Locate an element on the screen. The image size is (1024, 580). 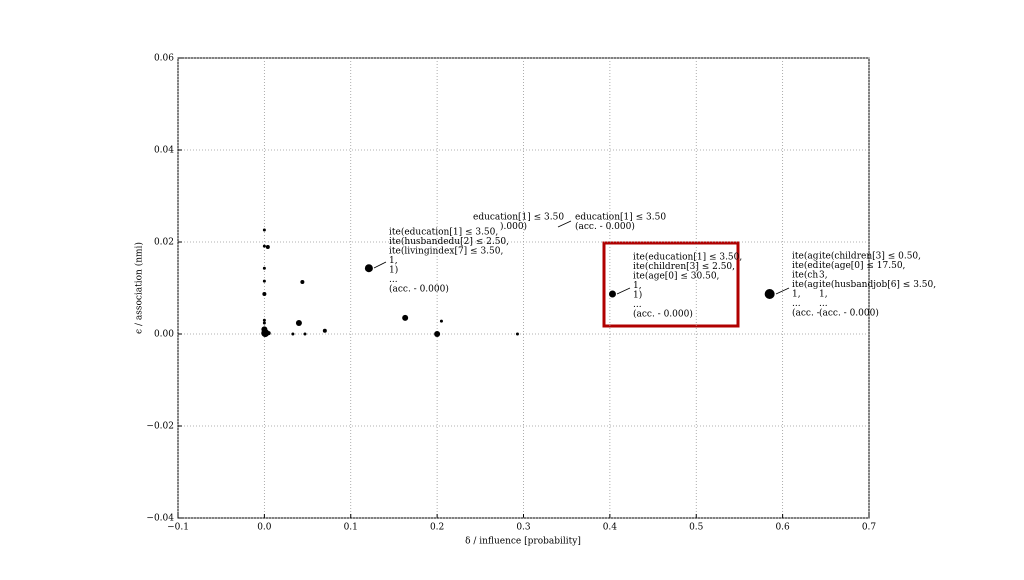
annotation-text: ite(ch is located at coordinates (805, 275).